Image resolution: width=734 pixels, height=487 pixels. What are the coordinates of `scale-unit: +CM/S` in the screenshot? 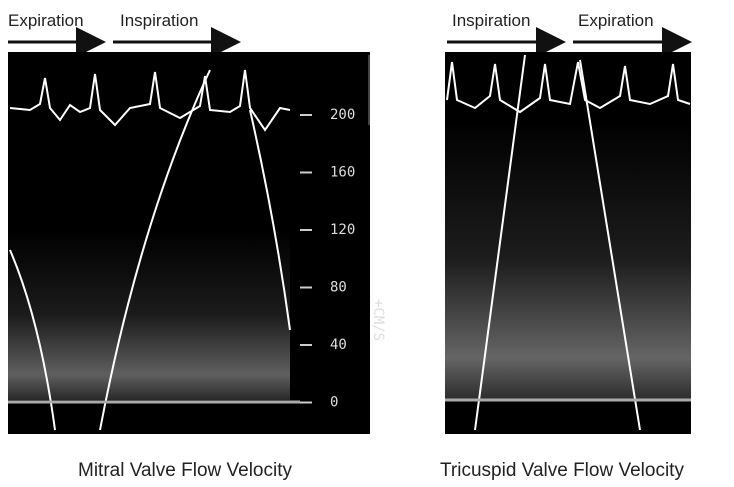 It's located at (378, 320).